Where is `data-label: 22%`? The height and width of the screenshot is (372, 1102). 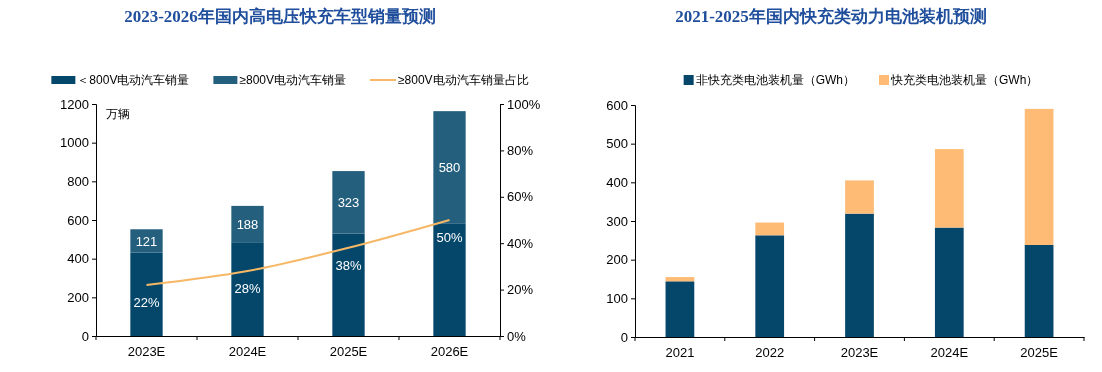
data-label: 22% is located at coordinates (146, 302).